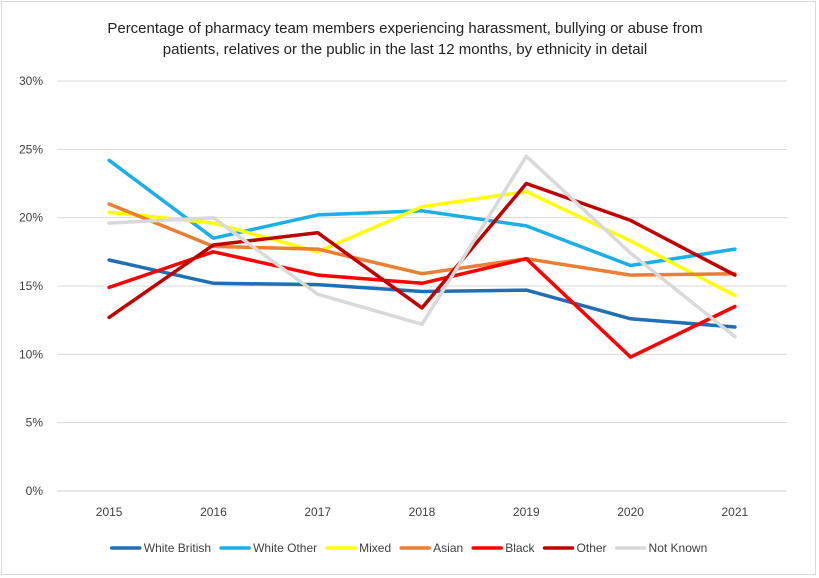  Describe the element at coordinates (31, 81) in the screenshot. I see `y-tick-label: 30%` at that location.